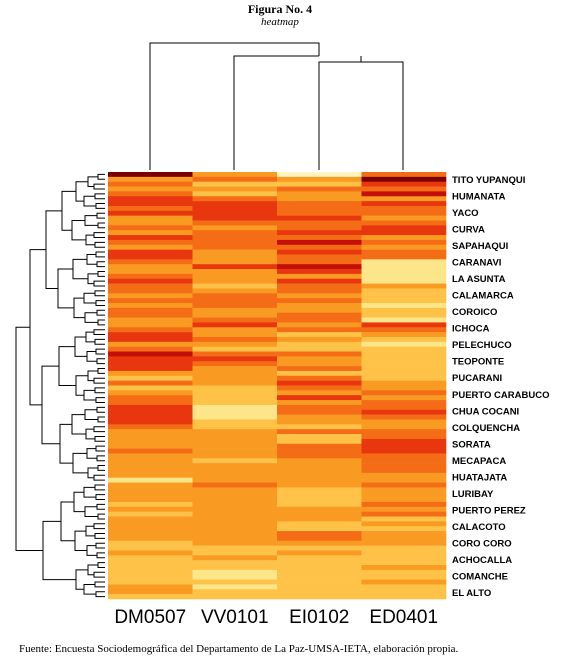 This screenshot has width=562, height=663. What do you see at coordinates (471, 329) in the screenshot?
I see `row-label: ICHOCA` at bounding box center [471, 329].